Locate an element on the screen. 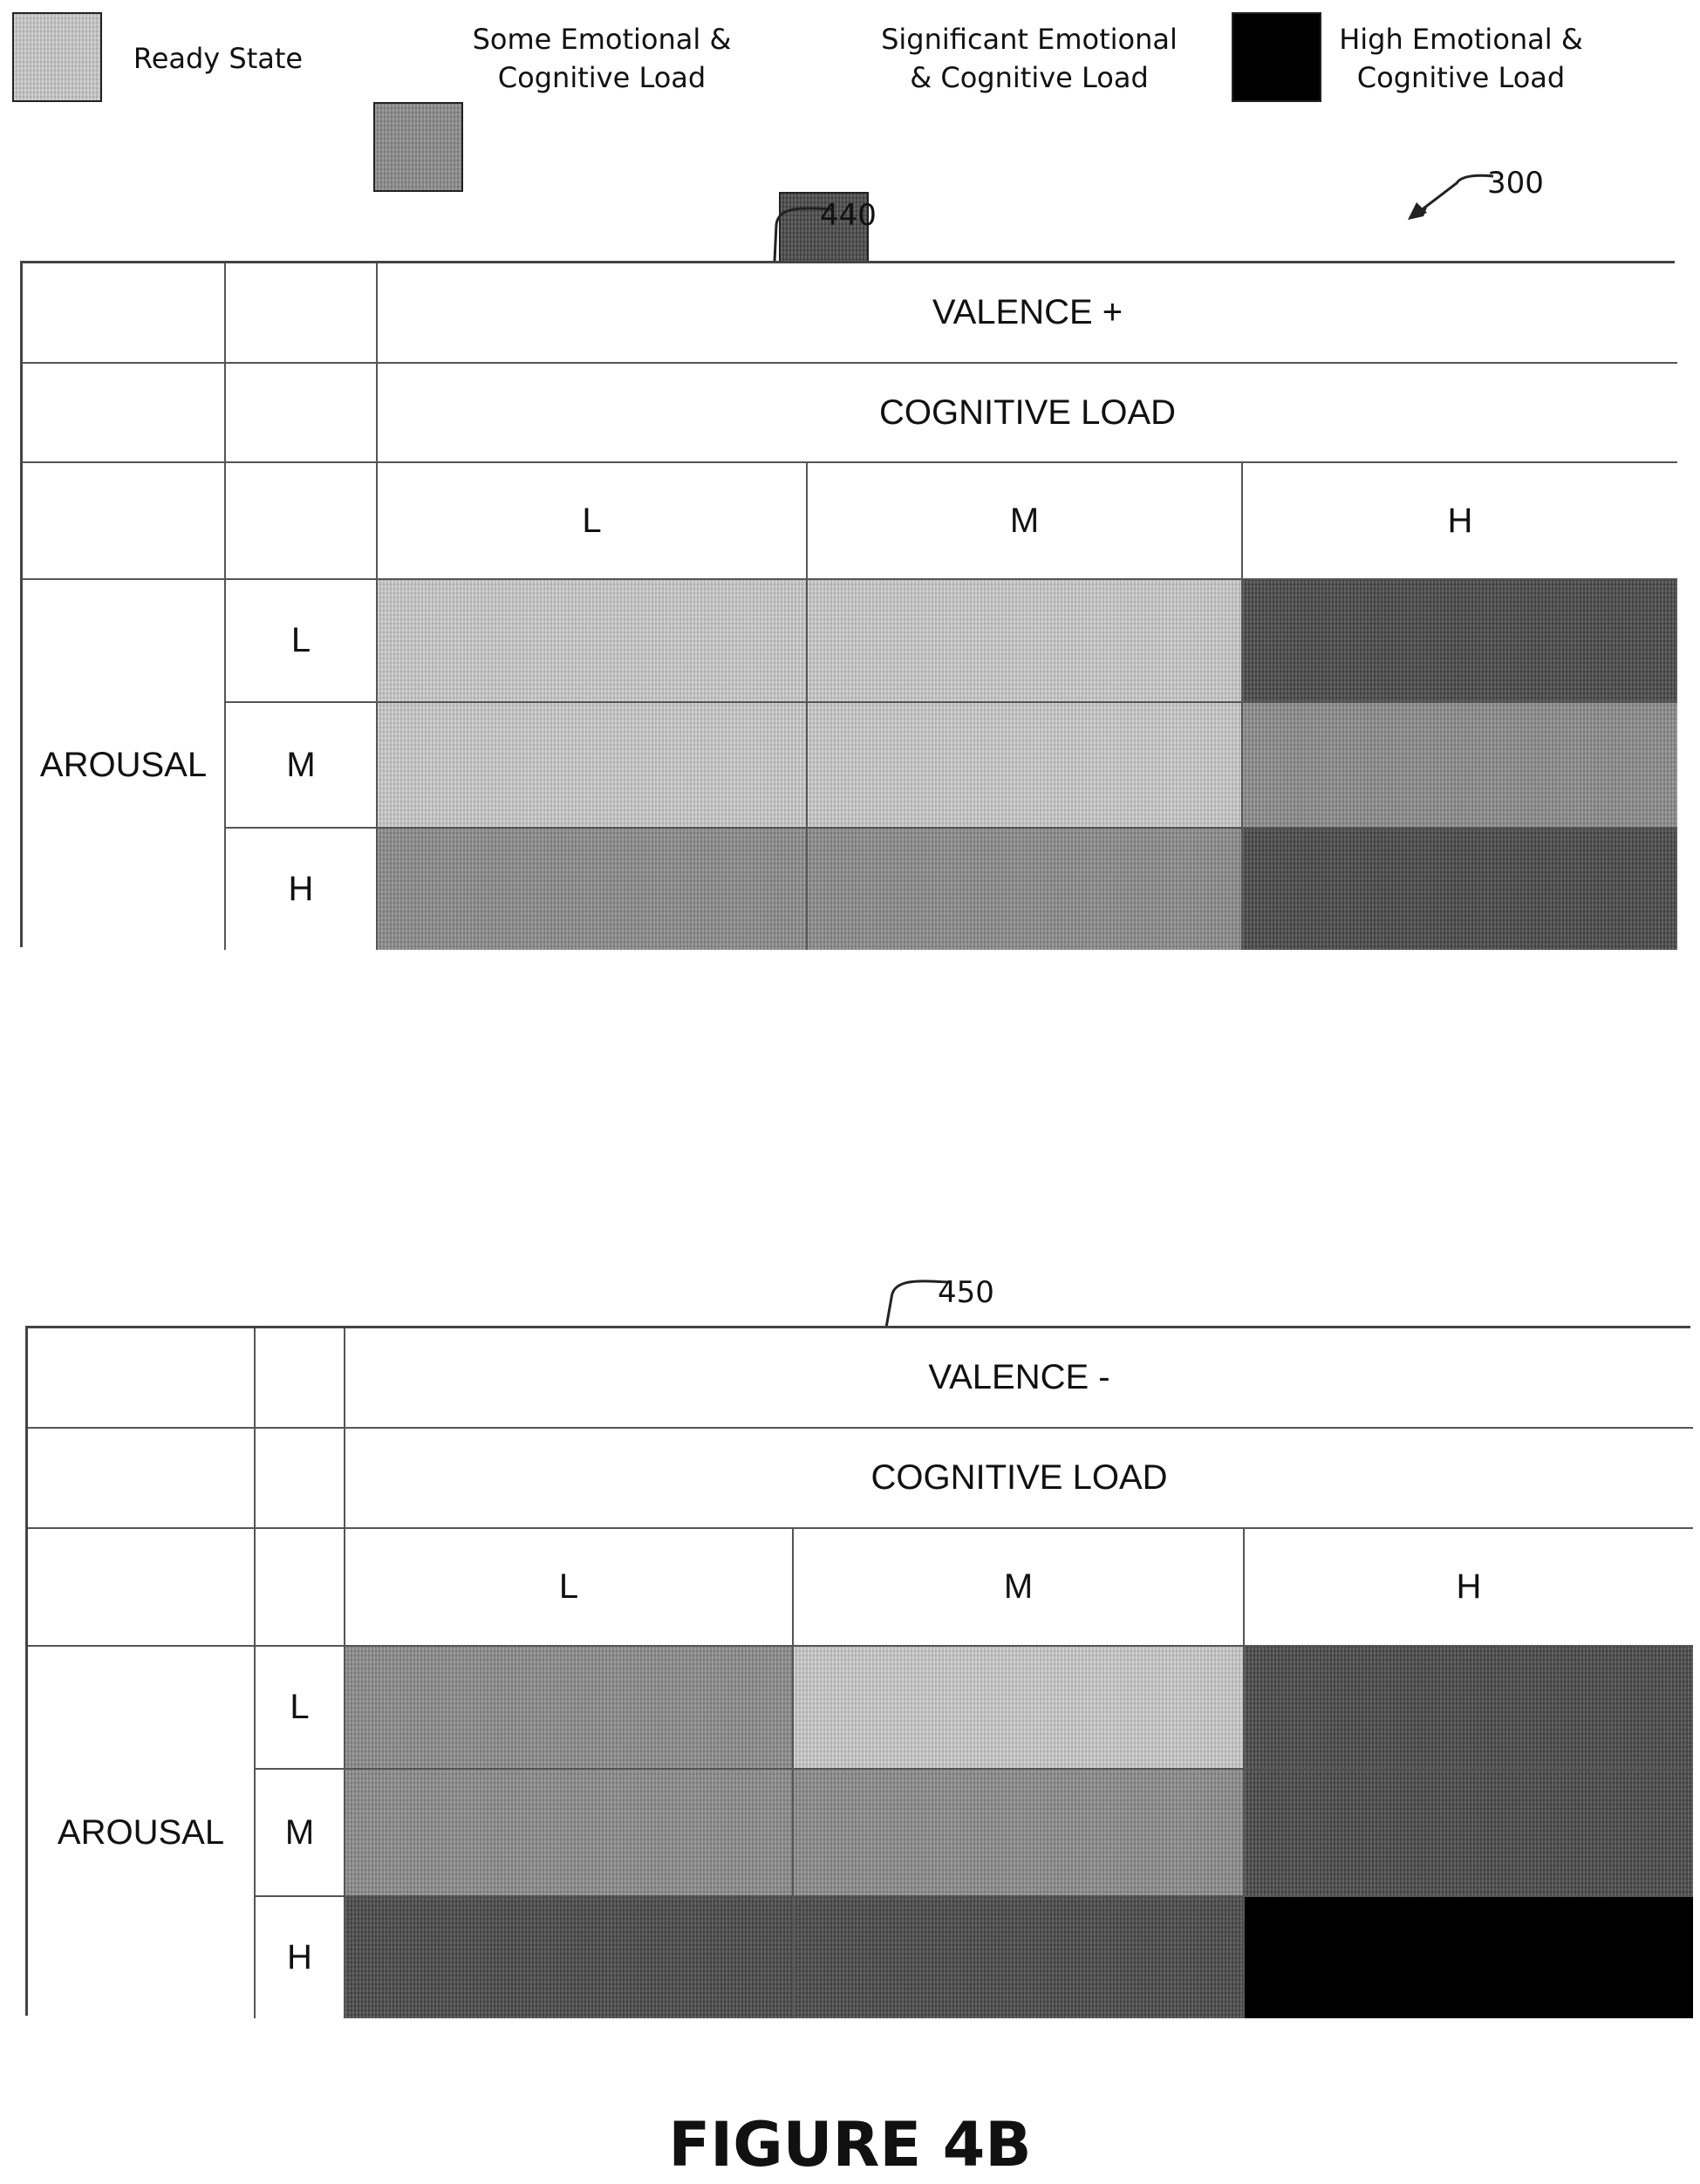 Image resolution: width=1700 pixels, height=2184 pixels. legend-swatch-ready is located at coordinates (57, 57).